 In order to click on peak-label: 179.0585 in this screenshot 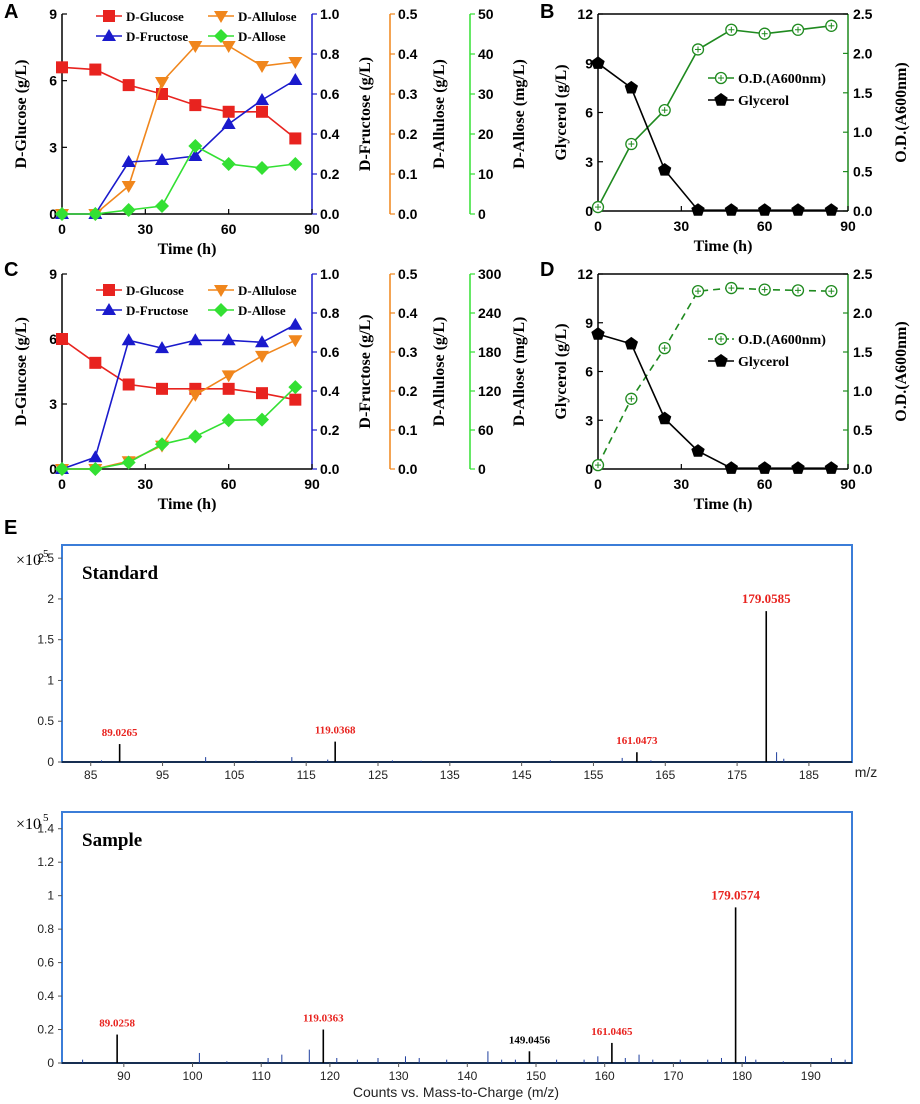, I will do `click(766, 598)`.